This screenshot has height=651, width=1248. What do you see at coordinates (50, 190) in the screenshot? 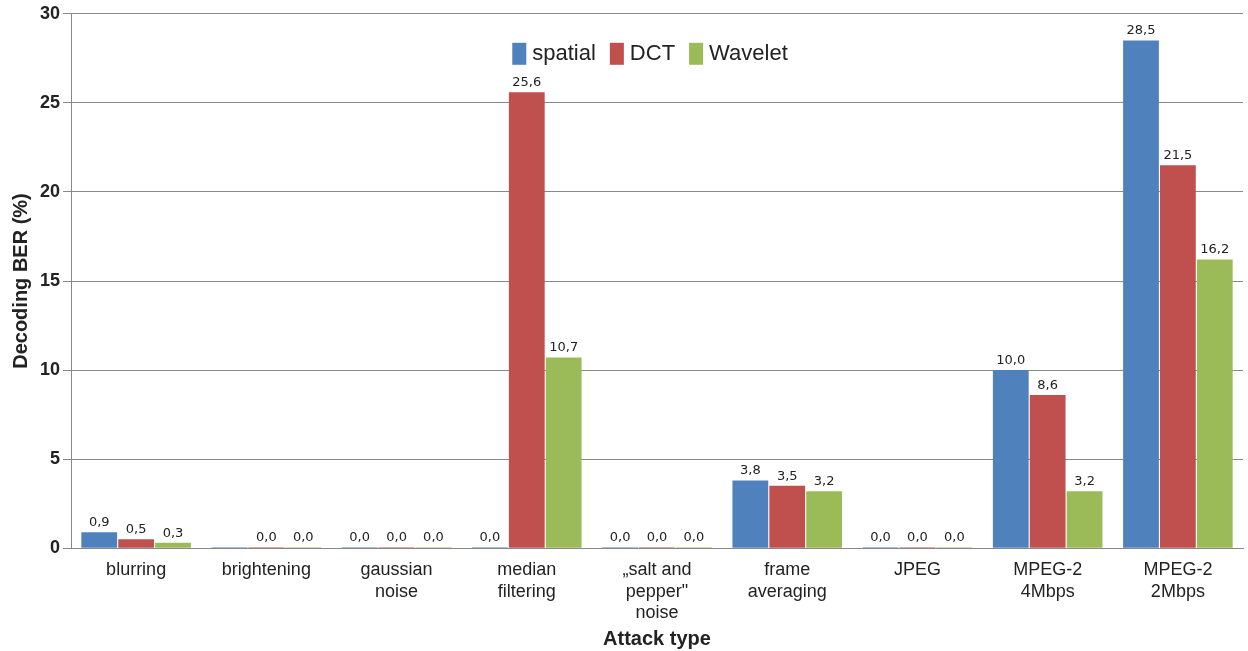
I see `y-tick-label: 20` at bounding box center [50, 190].